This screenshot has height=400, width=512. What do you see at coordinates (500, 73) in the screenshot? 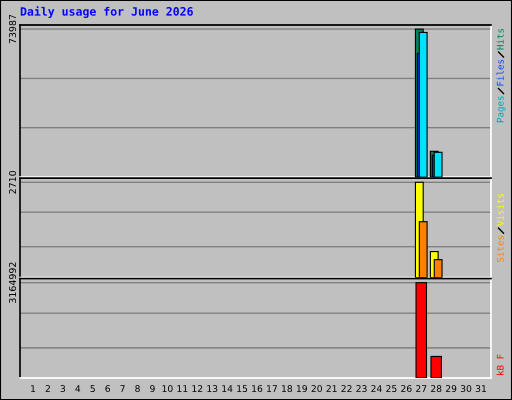
I see `legend-label: Files` at bounding box center [500, 73].